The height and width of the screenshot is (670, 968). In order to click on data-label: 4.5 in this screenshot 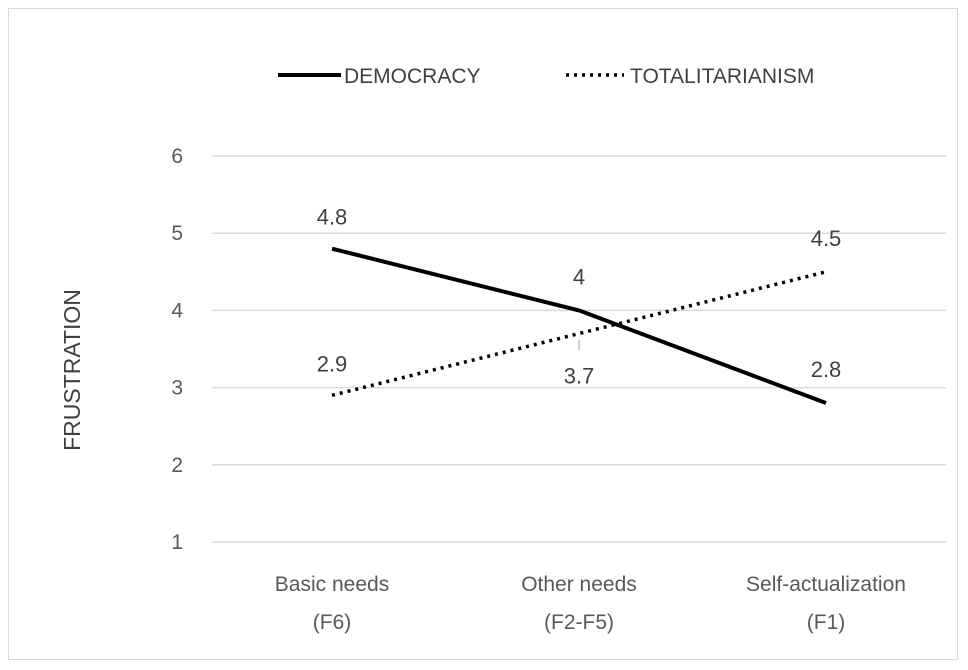, I will do `click(826, 238)`.